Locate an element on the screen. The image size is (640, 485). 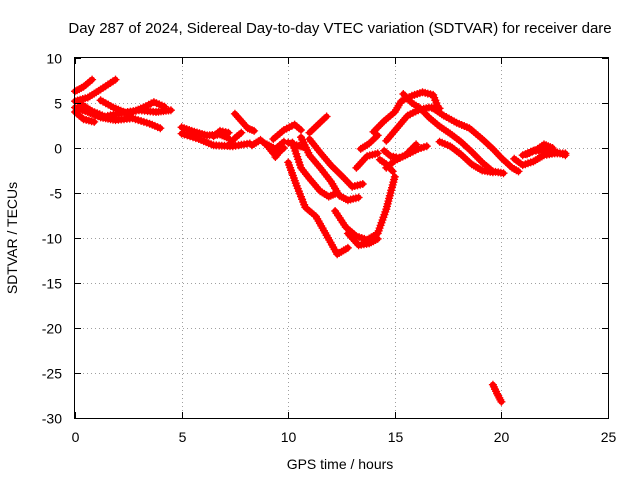
y-tick-label: 10 is located at coordinates (54, 59).